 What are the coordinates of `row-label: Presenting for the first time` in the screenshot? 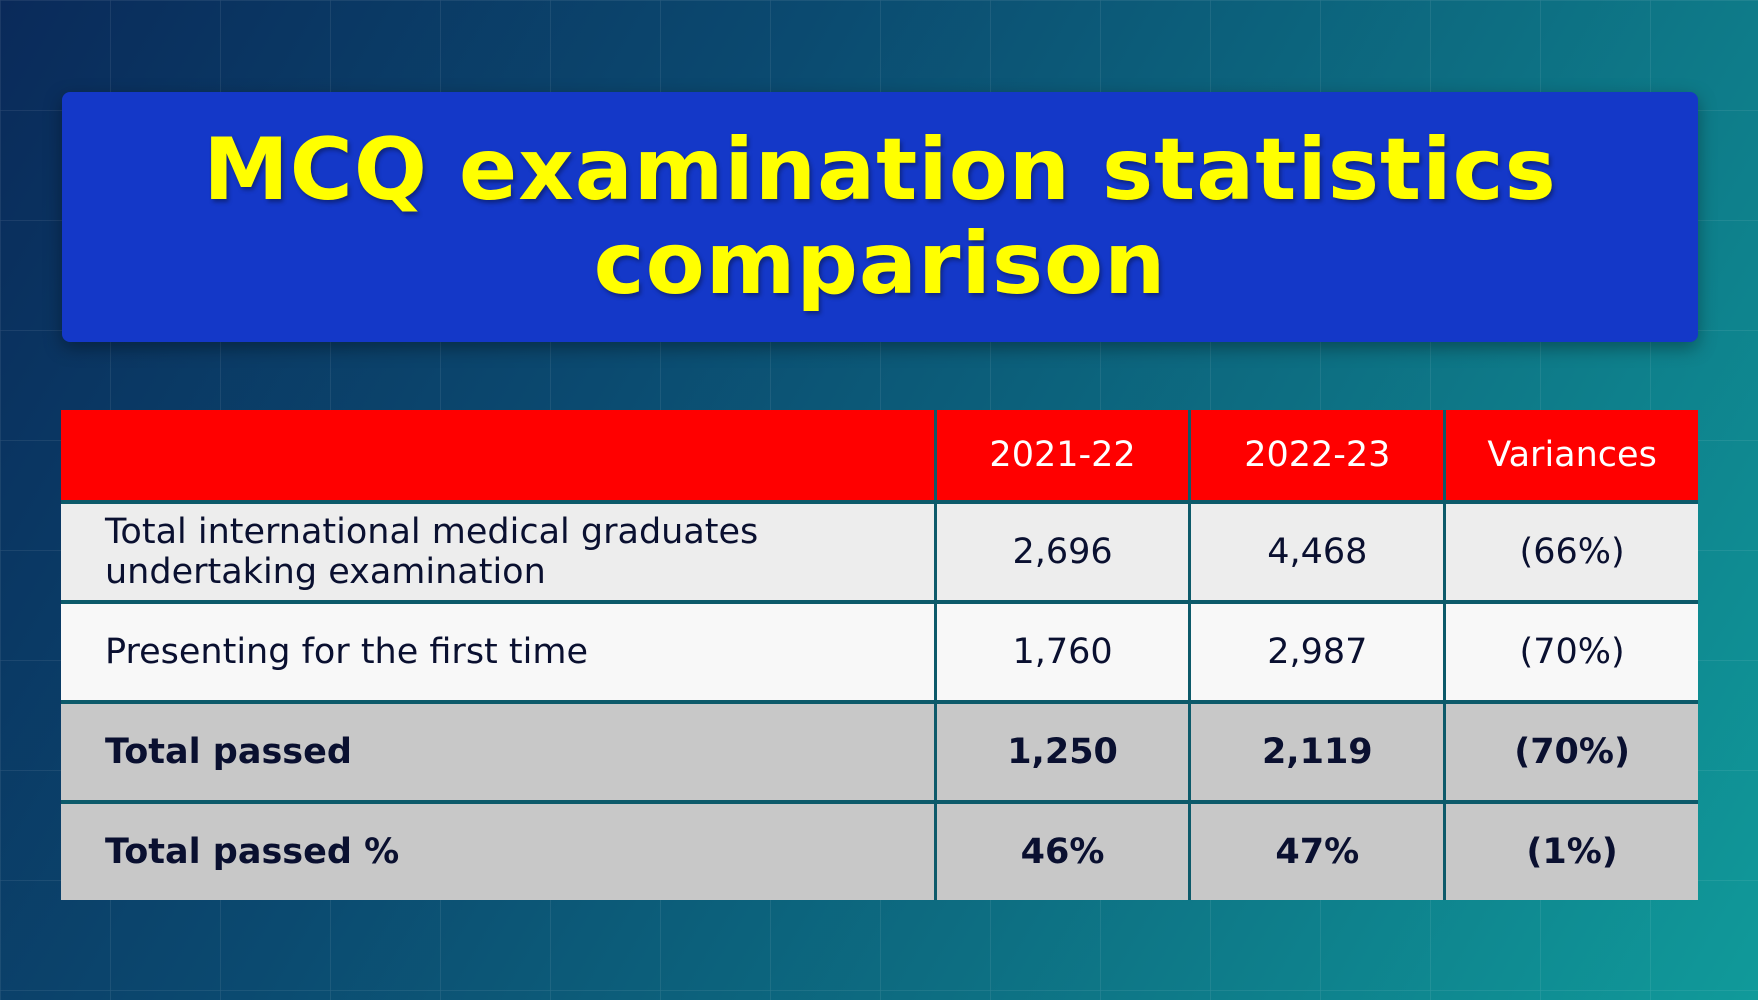 It's located at (499, 654).